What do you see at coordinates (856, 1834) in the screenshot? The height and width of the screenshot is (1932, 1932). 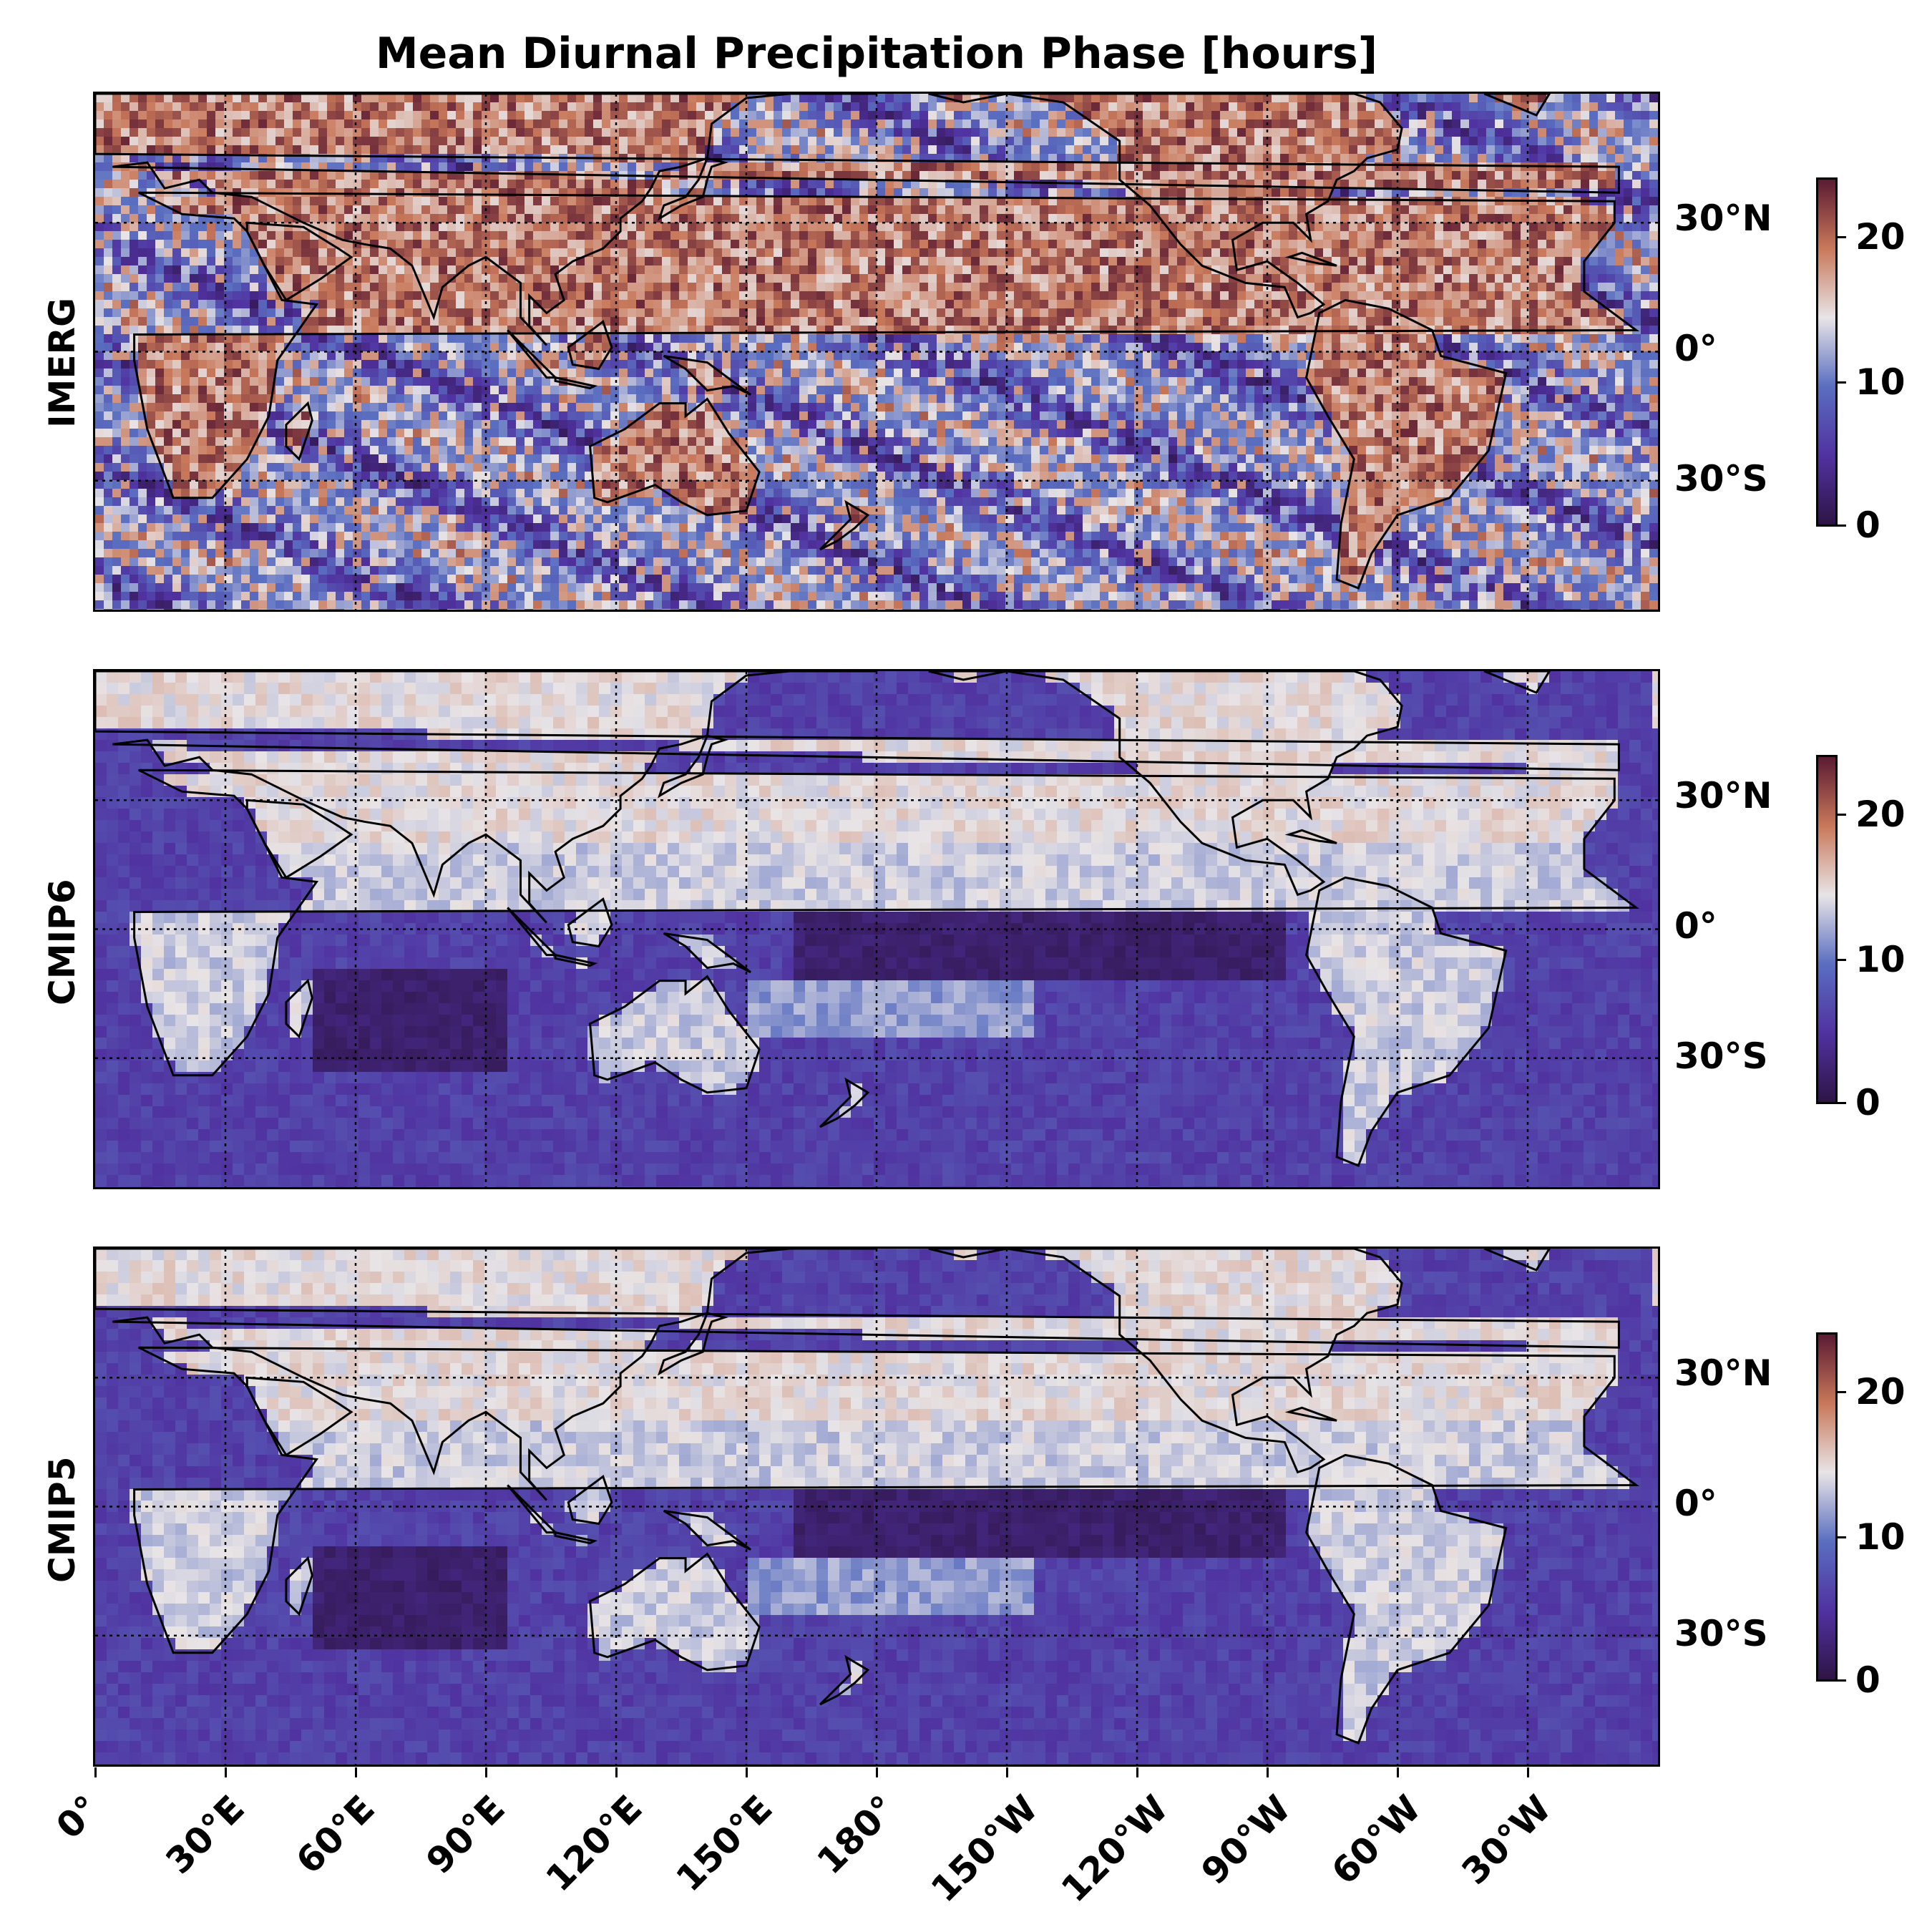 I see `longitude-label: 180°` at bounding box center [856, 1834].